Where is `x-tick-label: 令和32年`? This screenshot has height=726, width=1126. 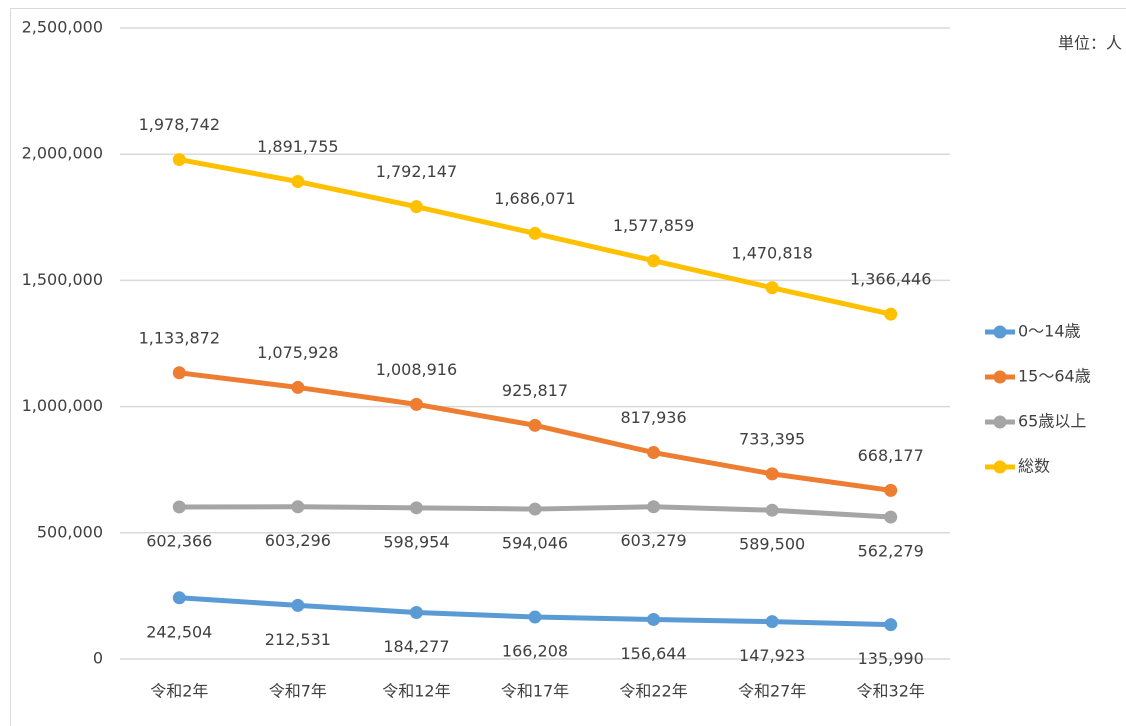 x-tick-label: 令和32年 is located at coordinates (891, 691).